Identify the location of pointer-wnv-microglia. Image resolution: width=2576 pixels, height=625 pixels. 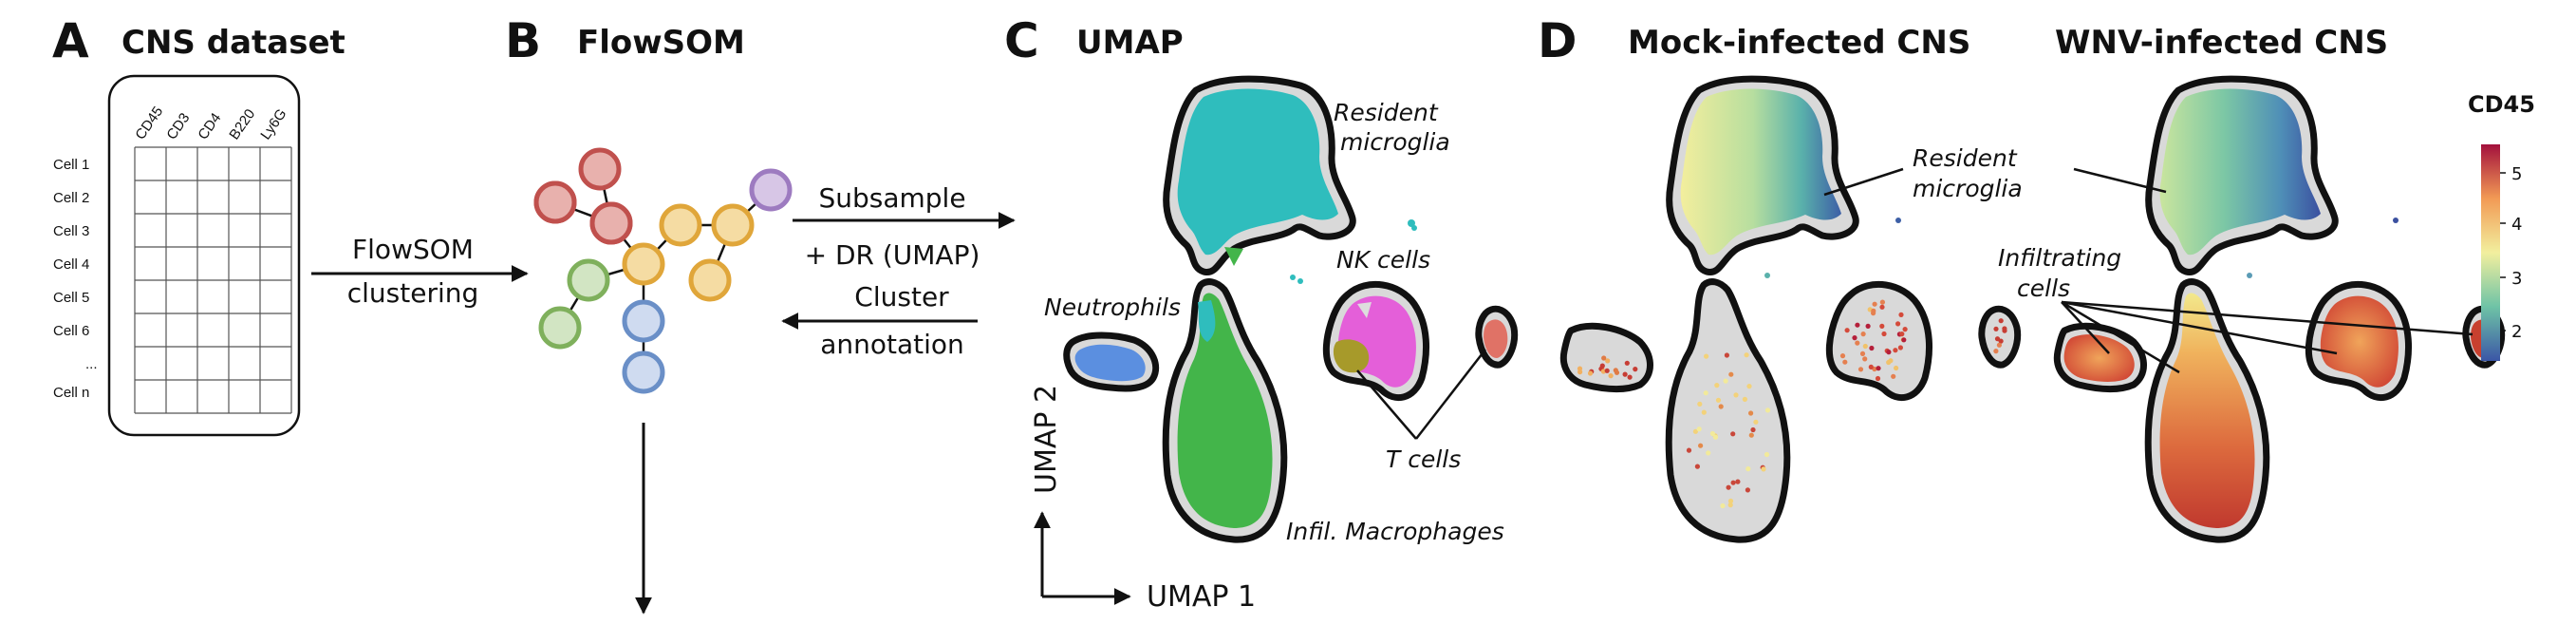
(2120, 180).